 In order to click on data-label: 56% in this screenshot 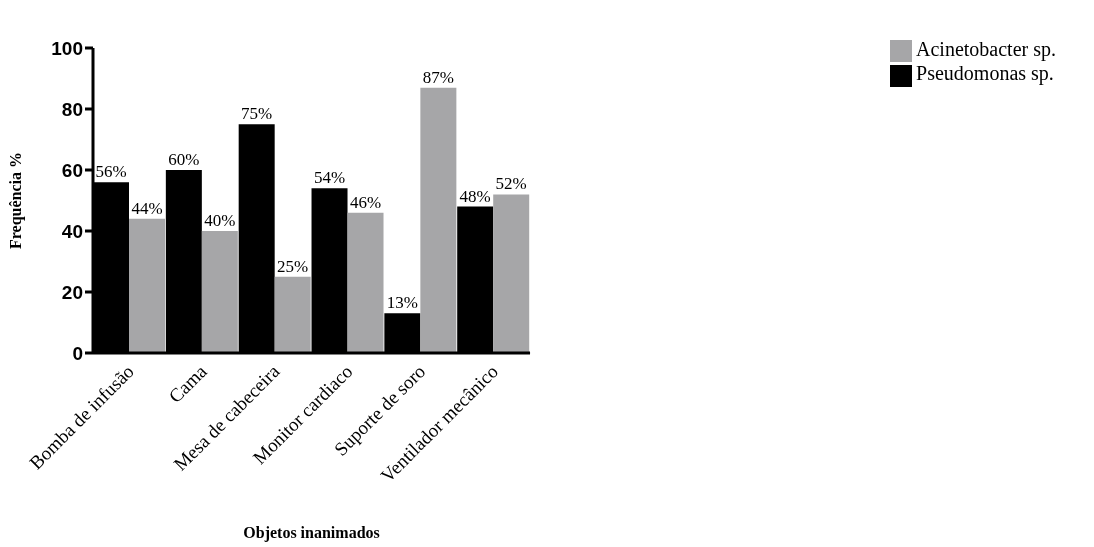, I will do `click(111, 172)`.